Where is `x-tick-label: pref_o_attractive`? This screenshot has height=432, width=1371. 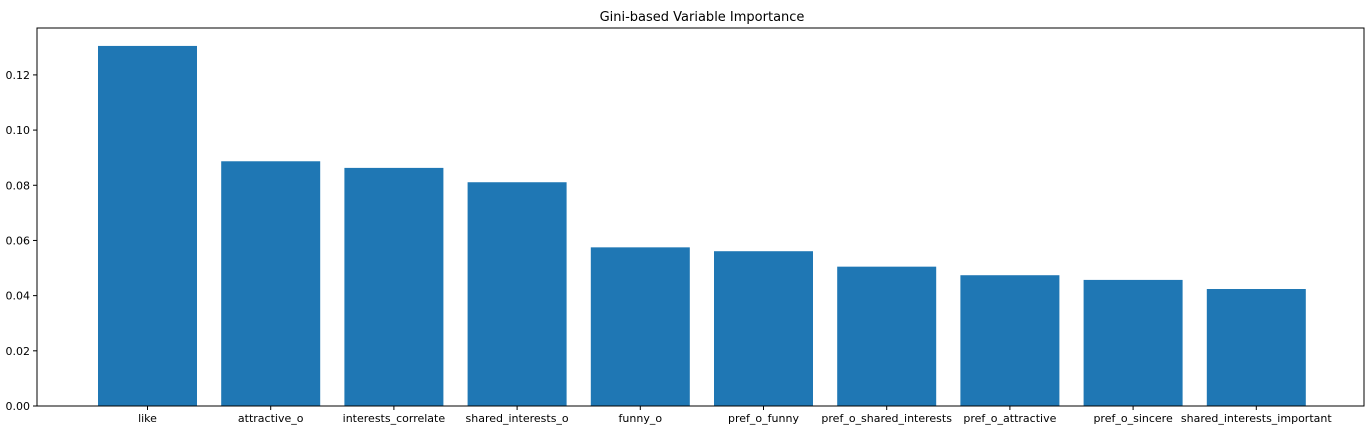 x-tick-label: pref_o_attractive is located at coordinates (1009, 418).